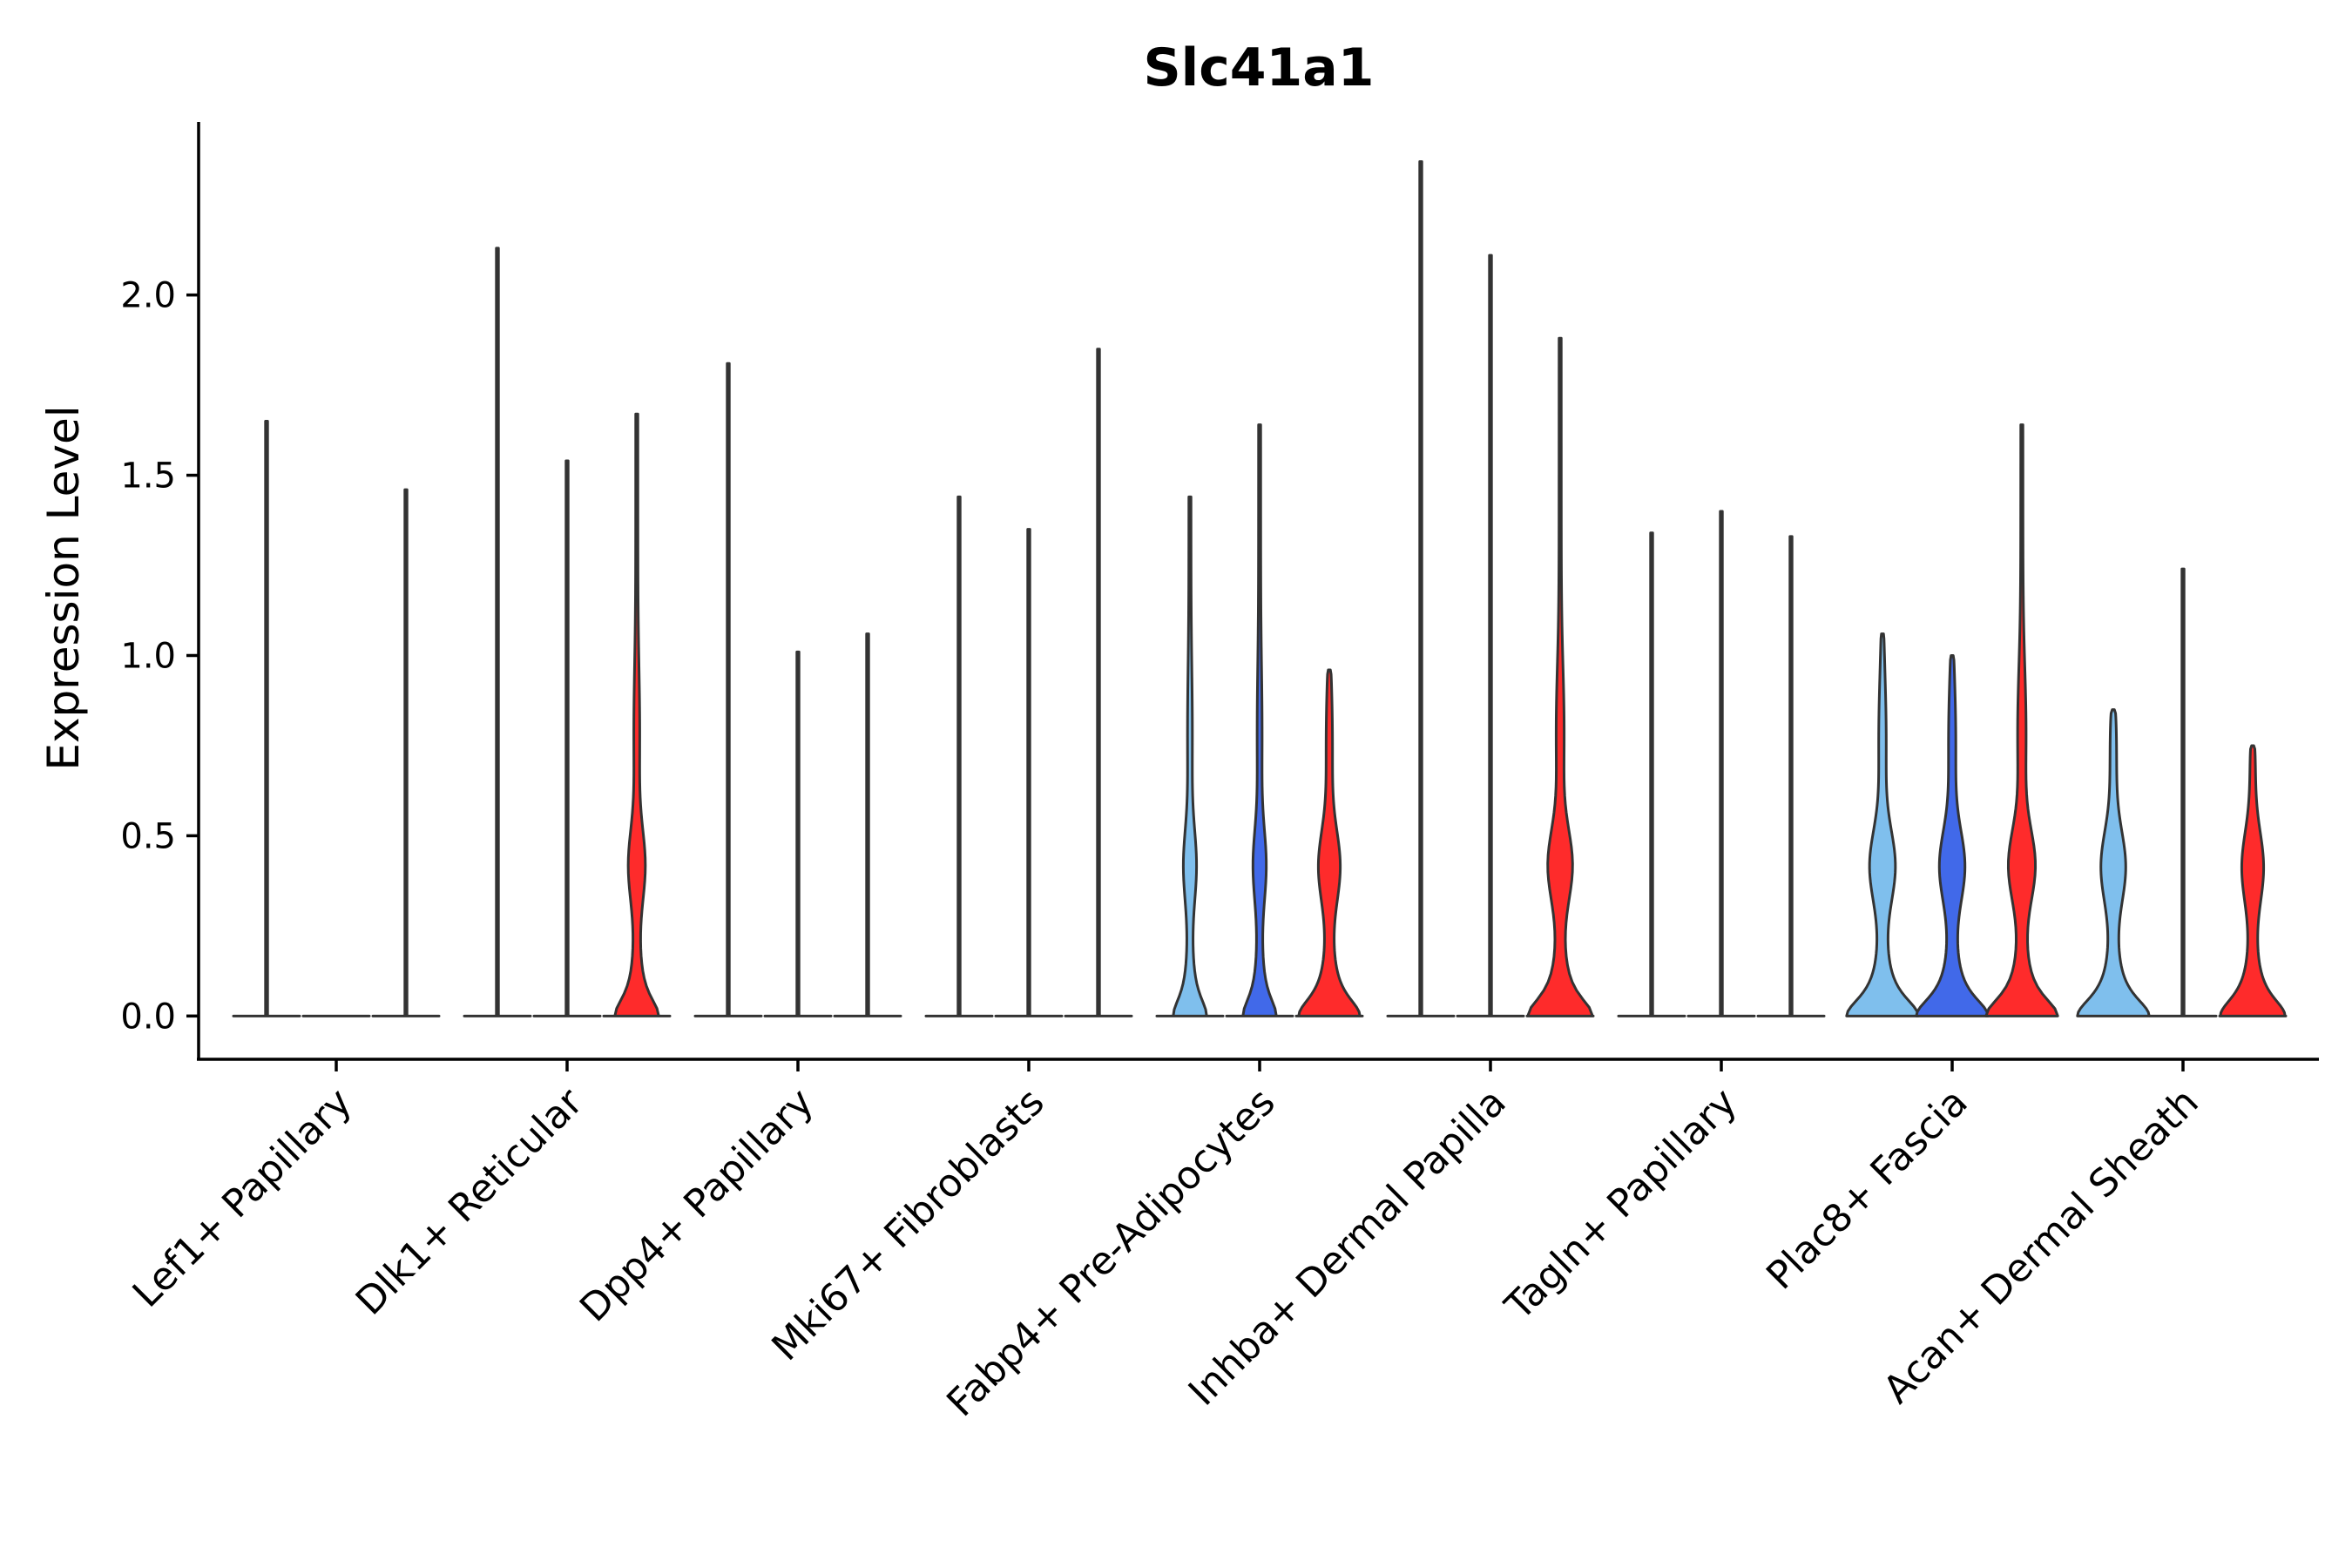 Image resolution: width=2352 pixels, height=1568 pixels. I want to click on chart-title: Slc41a1, so click(1258, 67).